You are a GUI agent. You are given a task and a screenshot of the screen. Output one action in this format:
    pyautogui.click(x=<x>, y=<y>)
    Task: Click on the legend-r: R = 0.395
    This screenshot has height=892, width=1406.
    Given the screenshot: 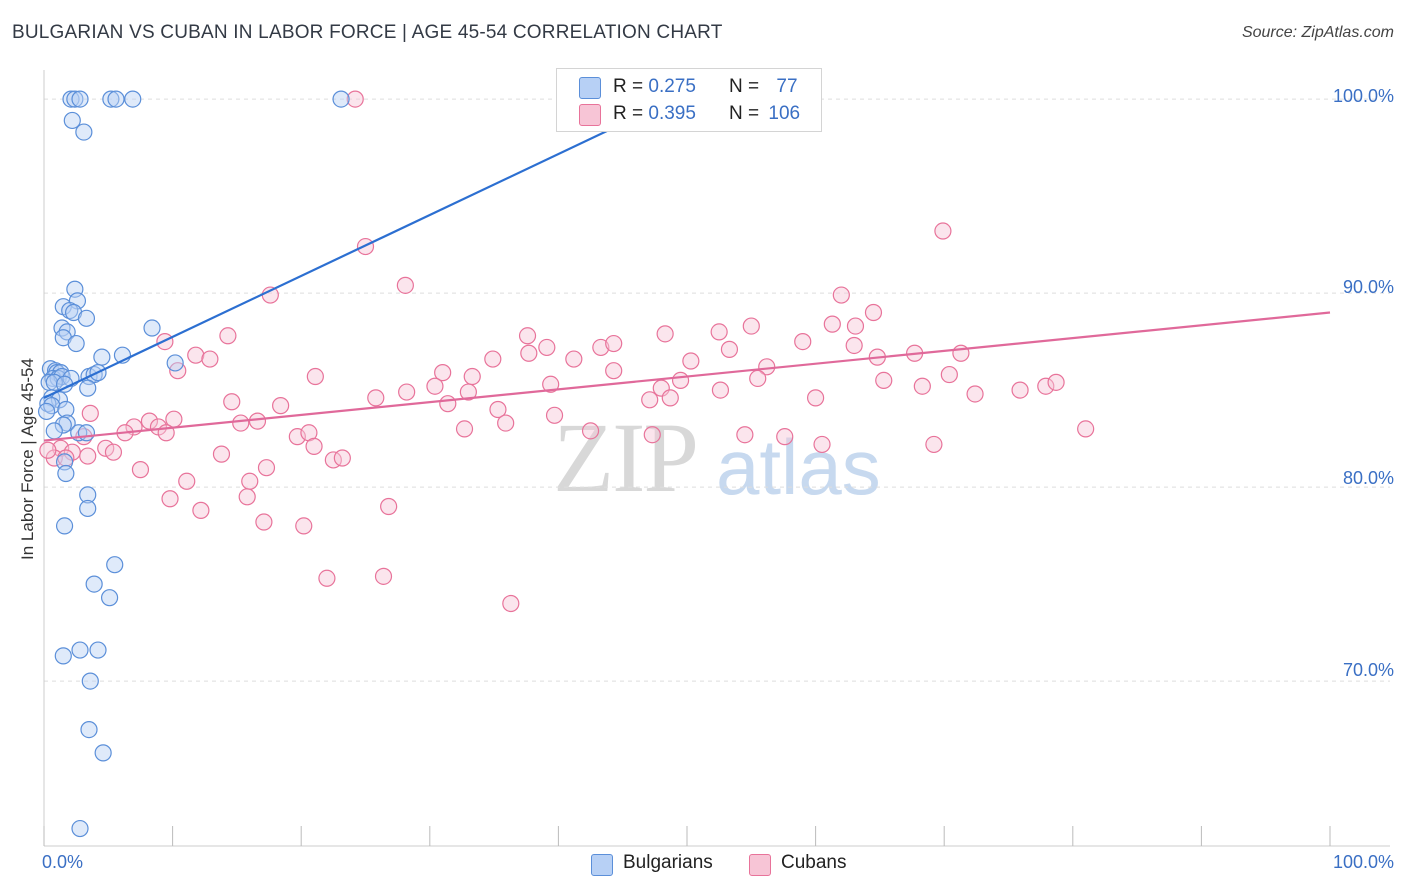 What is the action you would take?
    pyautogui.click(x=654, y=114)
    